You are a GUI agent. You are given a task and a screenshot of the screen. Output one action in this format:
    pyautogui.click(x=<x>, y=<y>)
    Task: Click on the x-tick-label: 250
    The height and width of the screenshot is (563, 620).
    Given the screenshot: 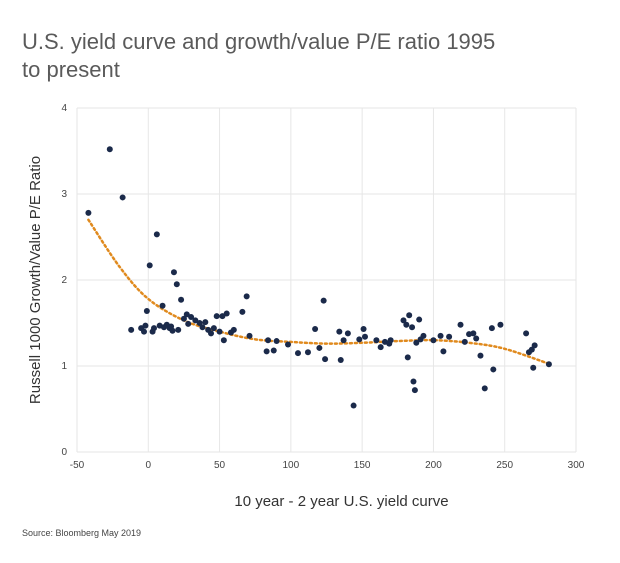 What is the action you would take?
    pyautogui.click(x=504, y=465)
    